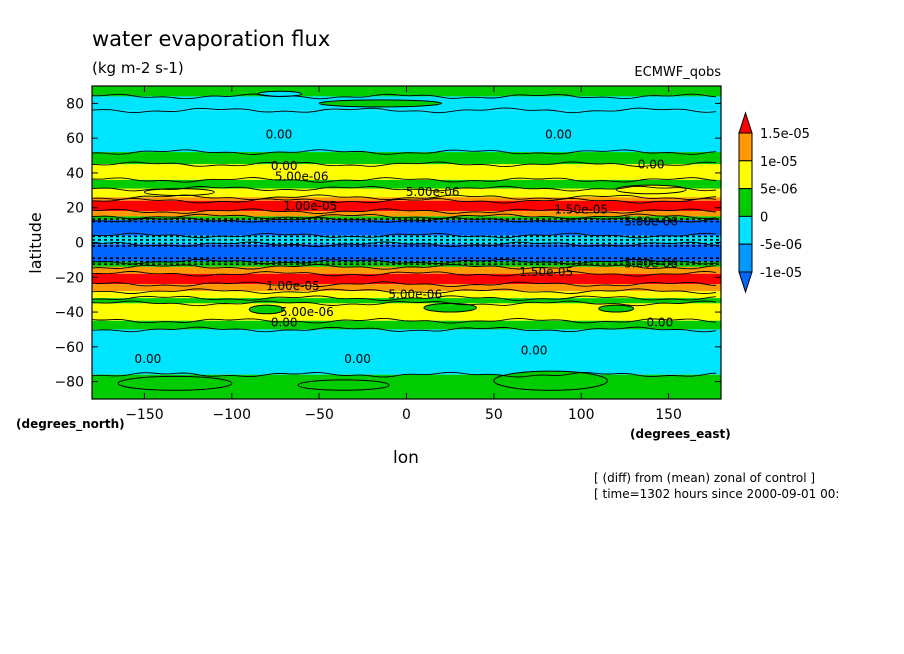  Describe the element at coordinates (357, 359) in the screenshot. I see `contour-label-17: 0.00` at that location.